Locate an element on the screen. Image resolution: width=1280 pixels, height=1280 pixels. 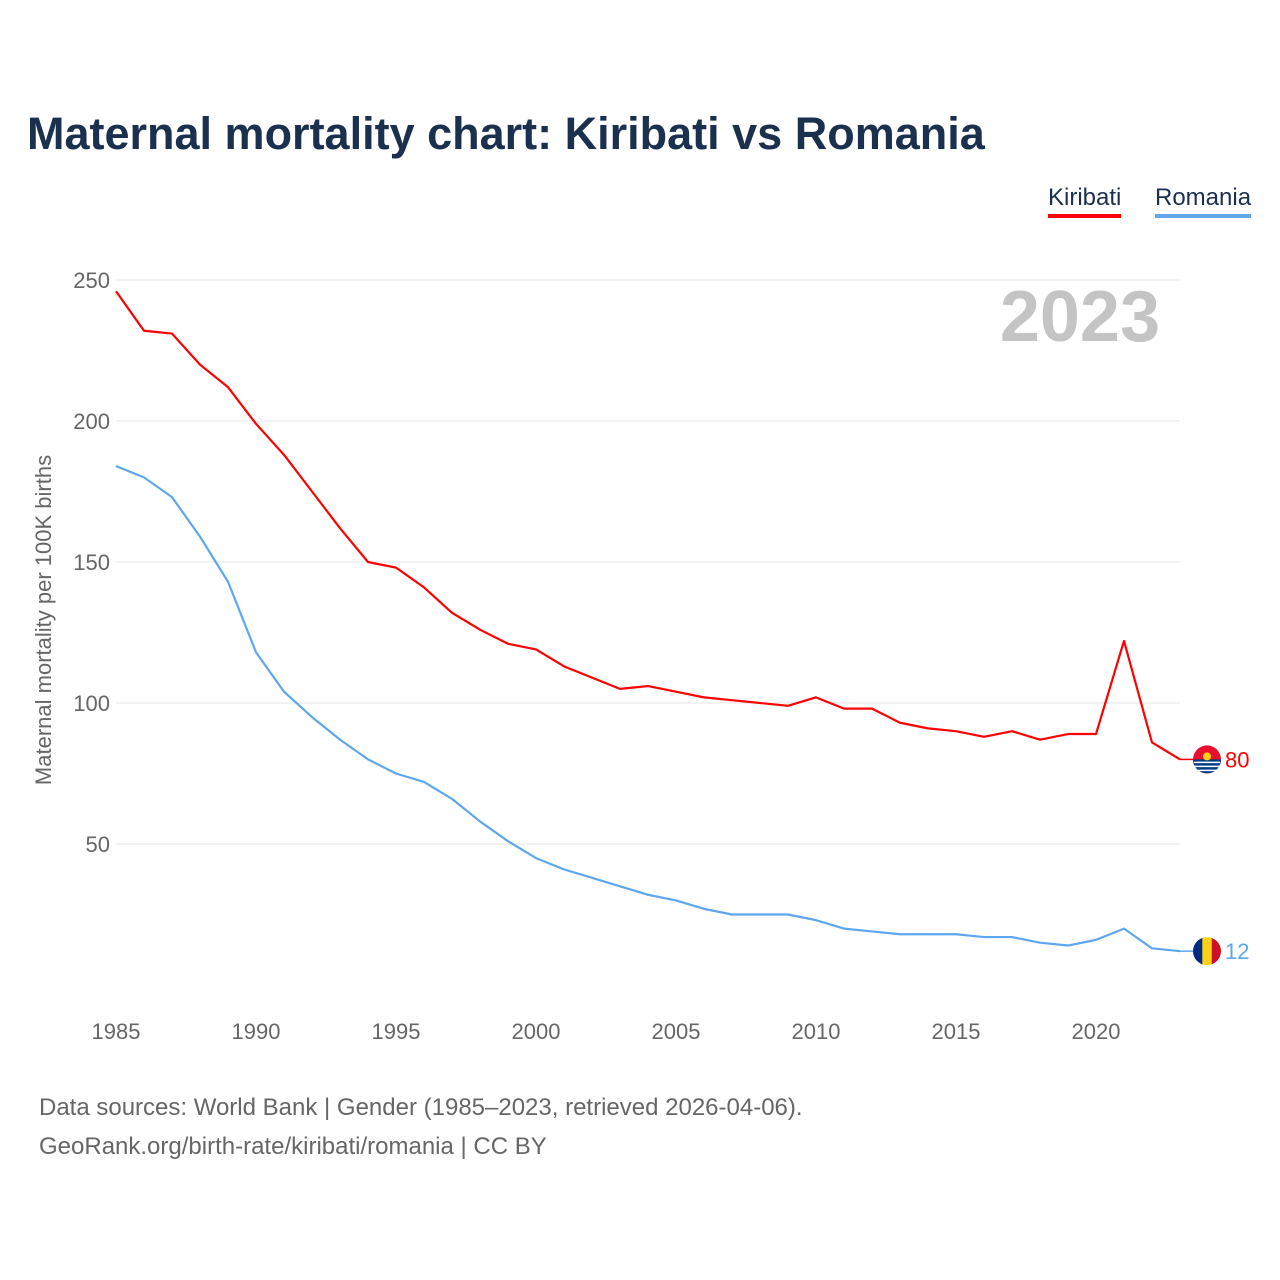
x-tick-label: 1995 is located at coordinates (396, 1031).